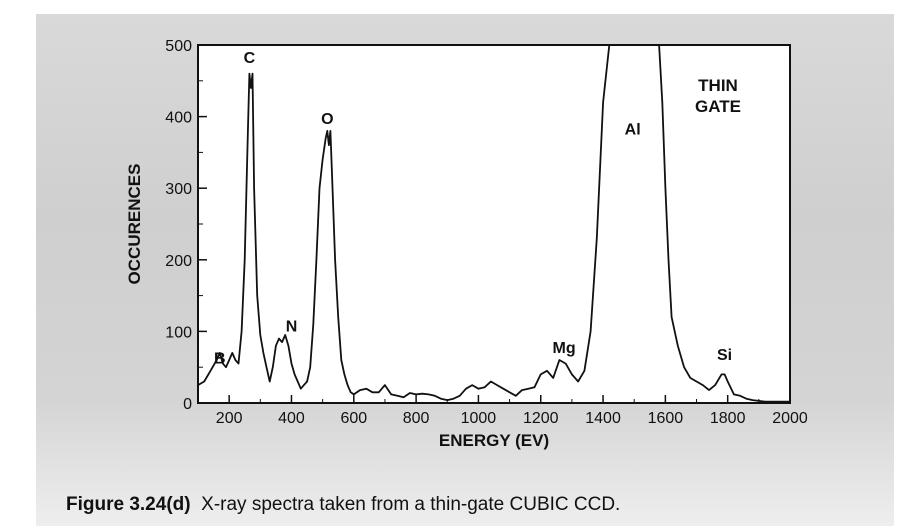 This screenshot has height=526, width=904. I want to click on y-tick-label: 0, so click(187, 404).